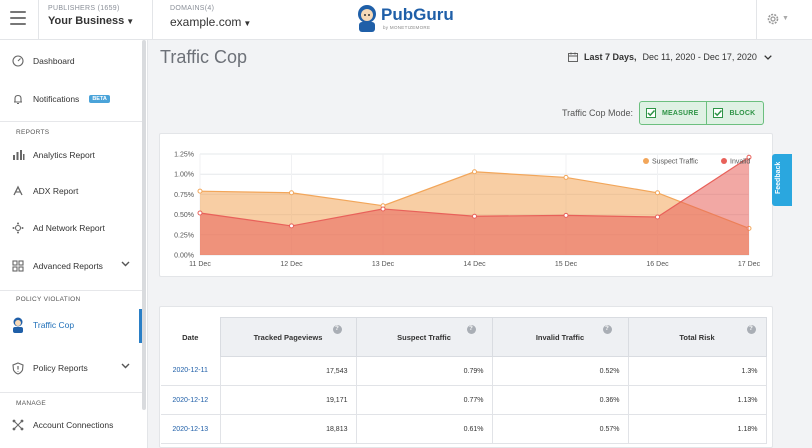 This screenshot has height=448, width=812. What do you see at coordinates (18, 228) in the screenshot?
I see `network-icon` at bounding box center [18, 228].